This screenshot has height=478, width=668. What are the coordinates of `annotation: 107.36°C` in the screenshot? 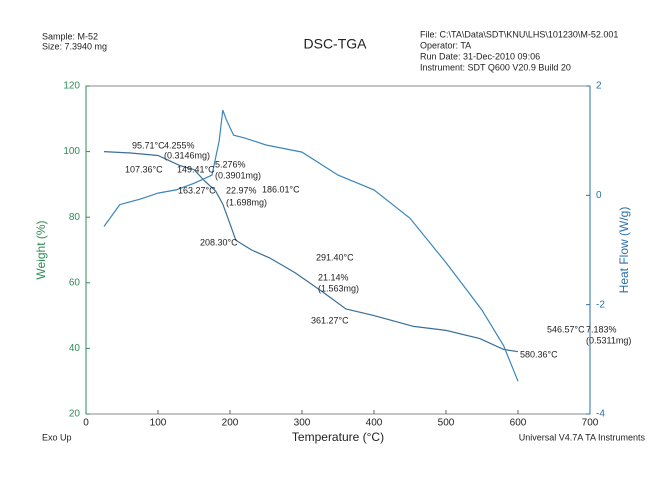 It's located at (144, 169).